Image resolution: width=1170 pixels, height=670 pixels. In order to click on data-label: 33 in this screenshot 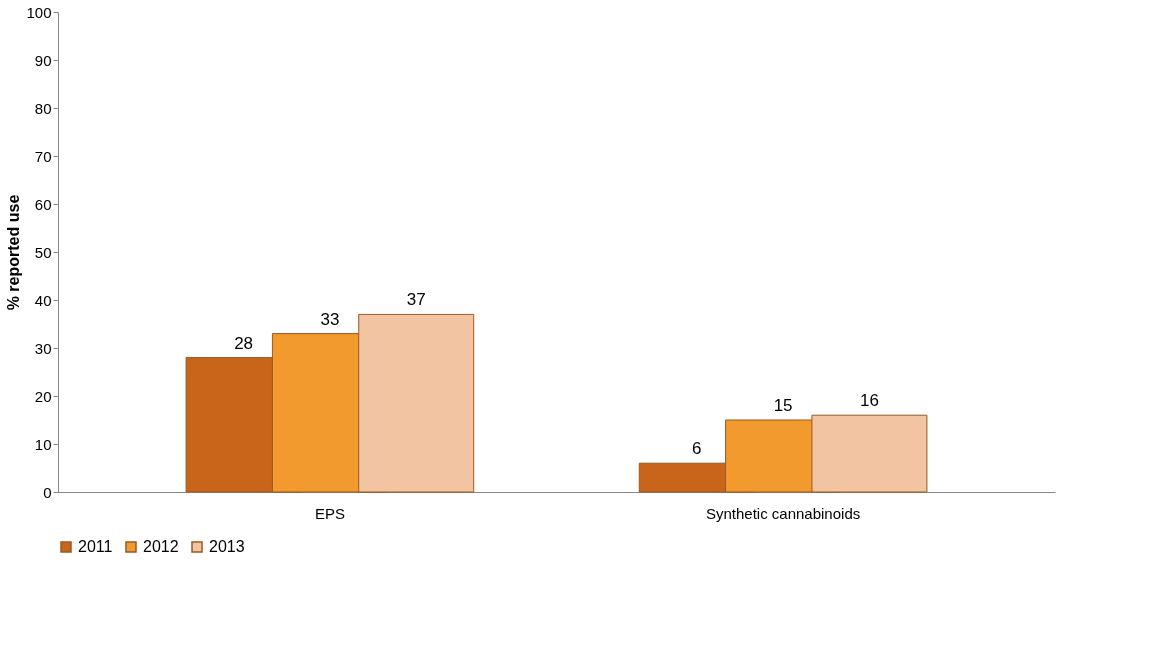, I will do `click(330, 319)`.